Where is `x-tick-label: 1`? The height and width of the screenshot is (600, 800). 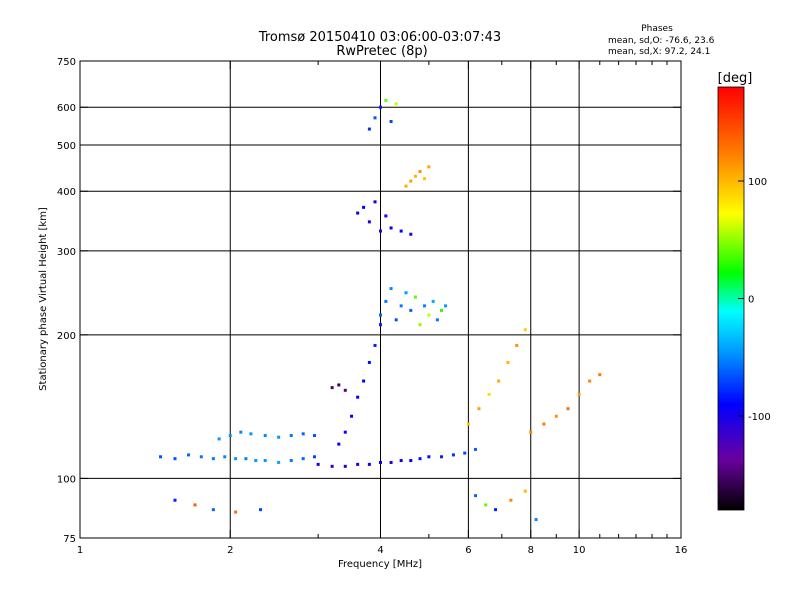 x-tick-label: 1 is located at coordinates (80, 550).